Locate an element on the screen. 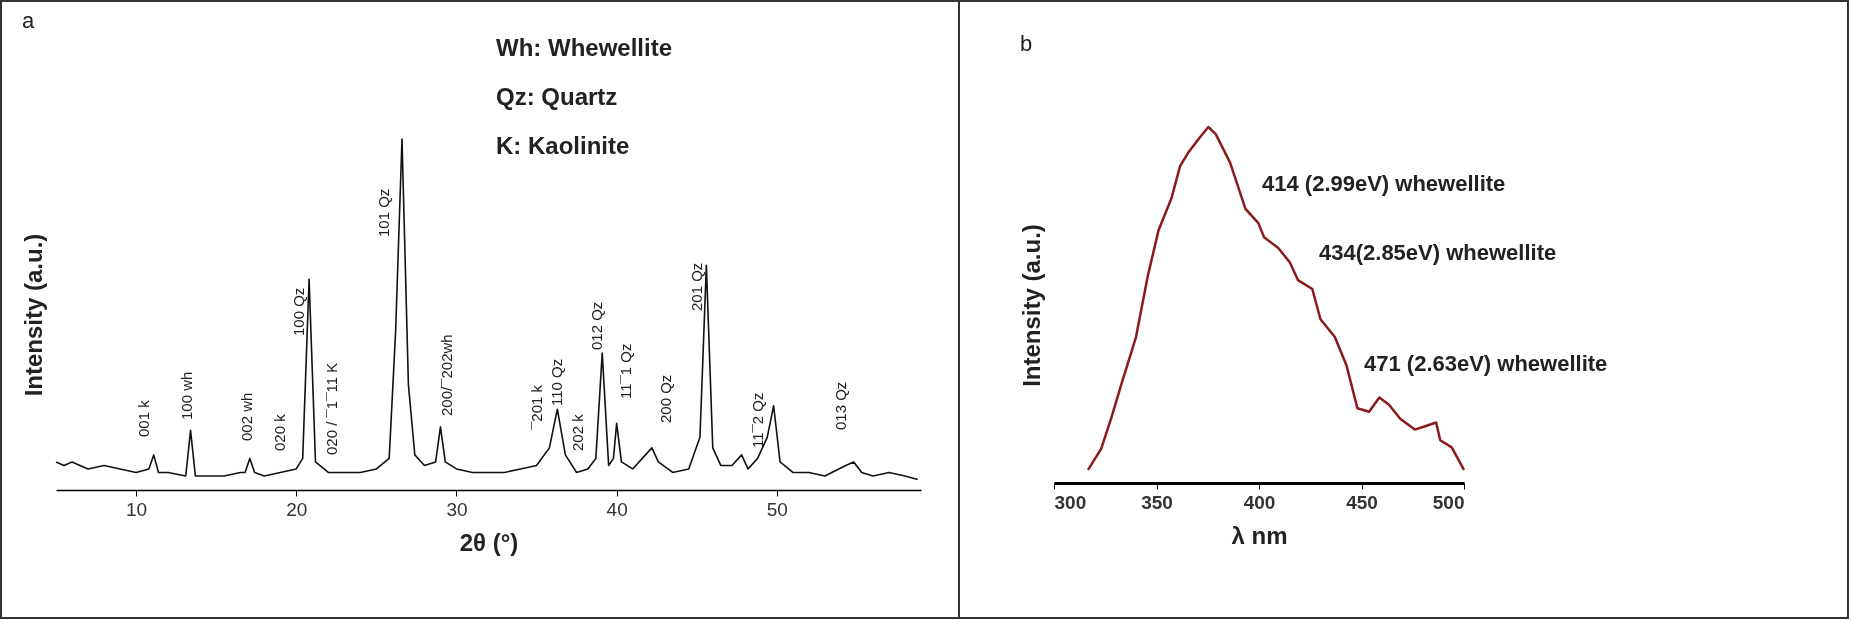  annotation: 013 Qz is located at coordinates (840, 405).